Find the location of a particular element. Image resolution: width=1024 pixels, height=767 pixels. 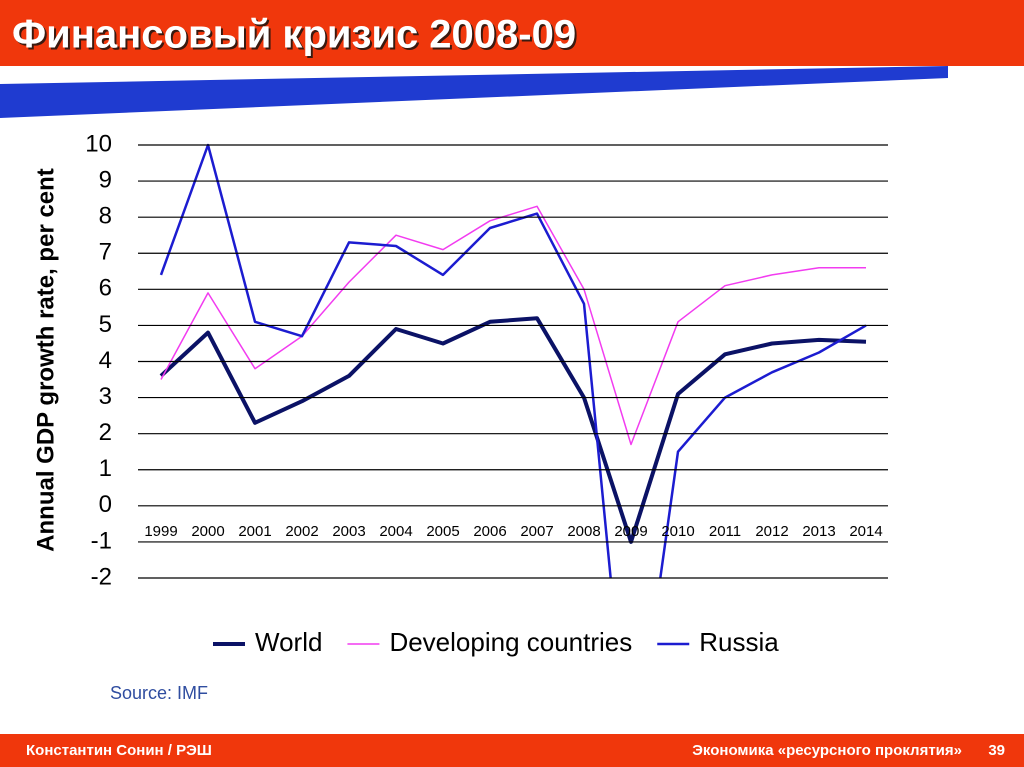

x-tick-label: 2011 is located at coordinates (725, 531).